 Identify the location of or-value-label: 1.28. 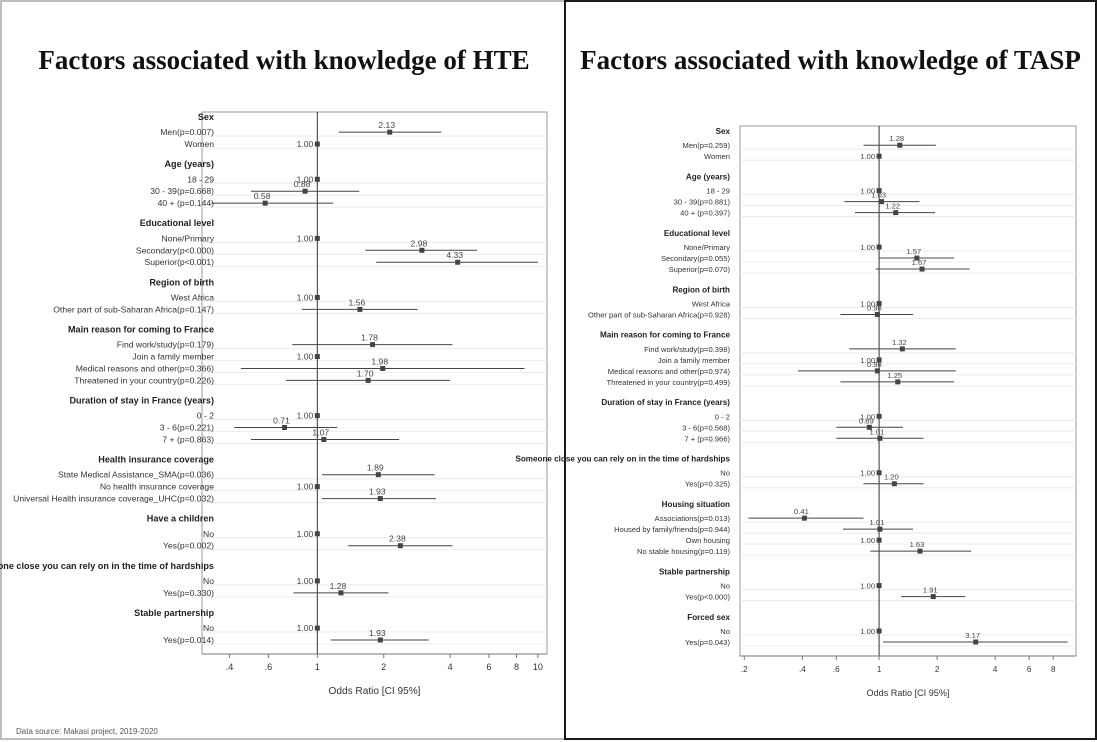
(338, 586).